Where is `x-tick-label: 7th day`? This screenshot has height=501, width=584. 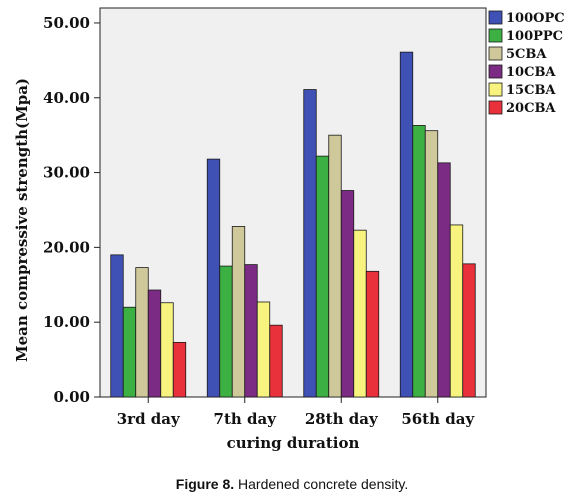
x-tick-label: 7th day is located at coordinates (246, 419).